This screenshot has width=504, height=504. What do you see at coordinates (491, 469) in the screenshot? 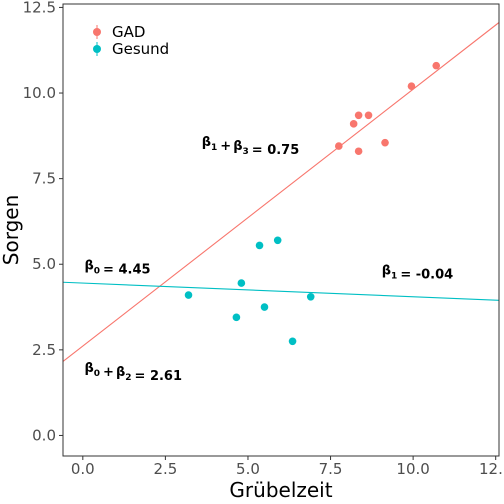
I see `x-tick-label: 12.5` at bounding box center [491, 469].